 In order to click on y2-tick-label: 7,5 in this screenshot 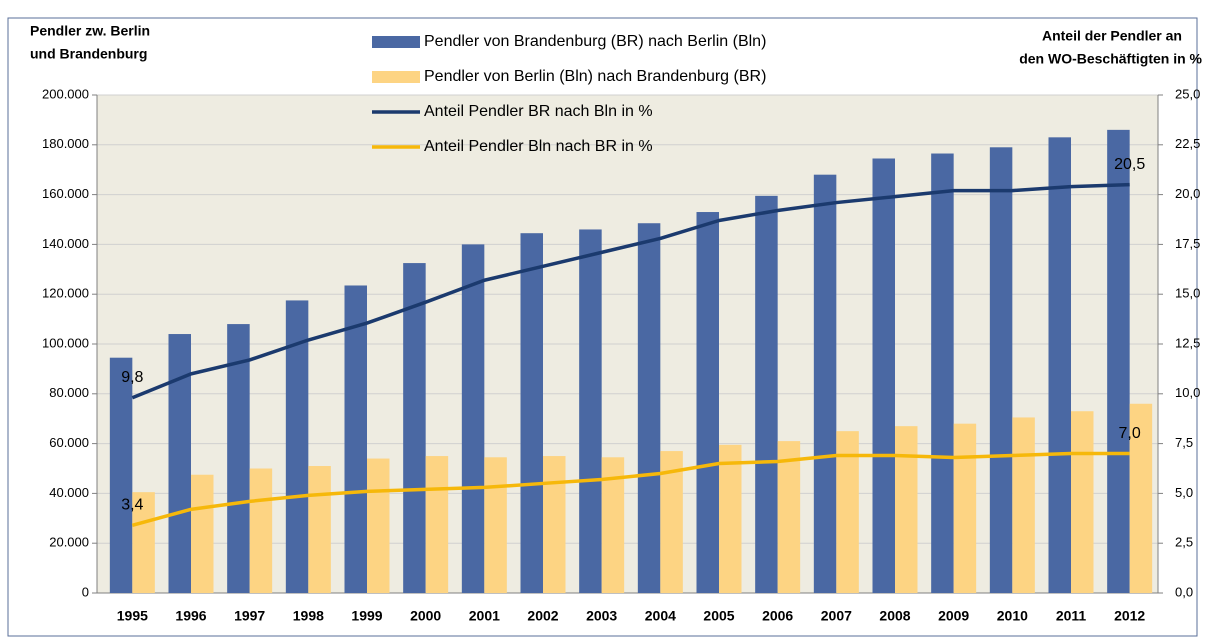, I will do `click(1184, 442)`.